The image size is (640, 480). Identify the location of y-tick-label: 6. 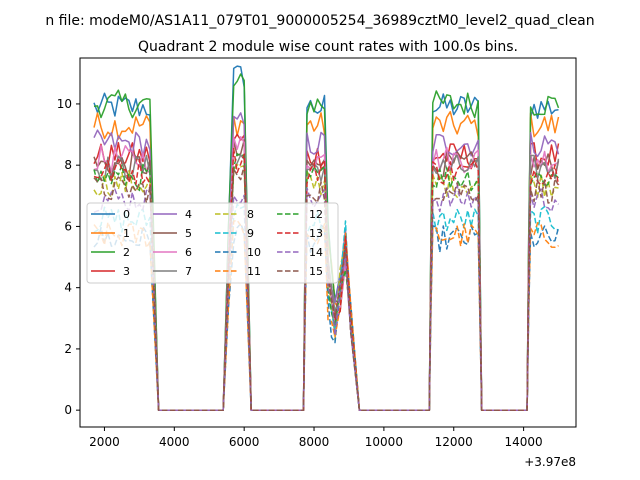
(68, 226).